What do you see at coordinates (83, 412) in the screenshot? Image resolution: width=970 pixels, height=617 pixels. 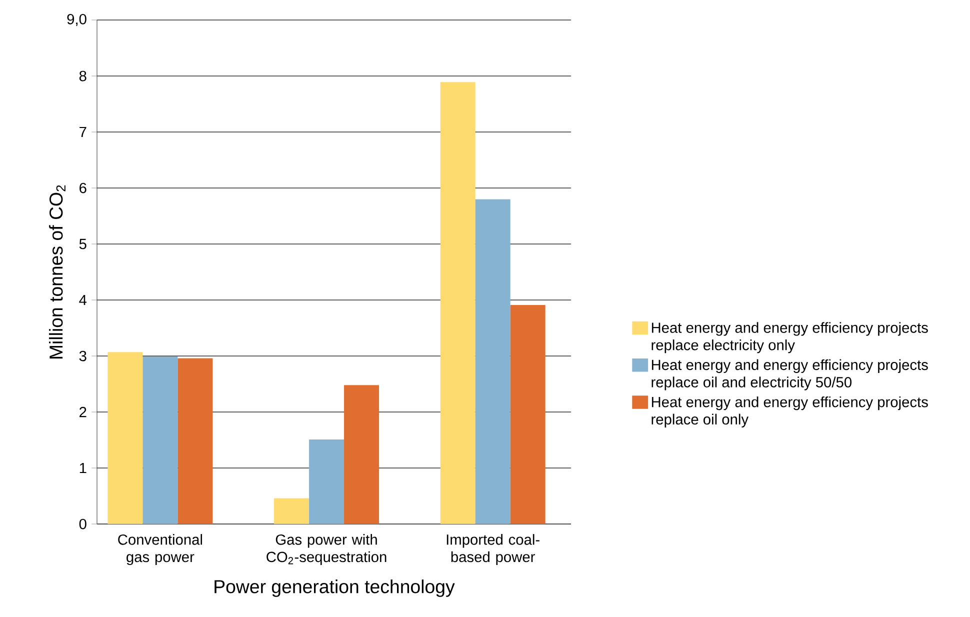 I see `y-tick-label: 2` at bounding box center [83, 412].